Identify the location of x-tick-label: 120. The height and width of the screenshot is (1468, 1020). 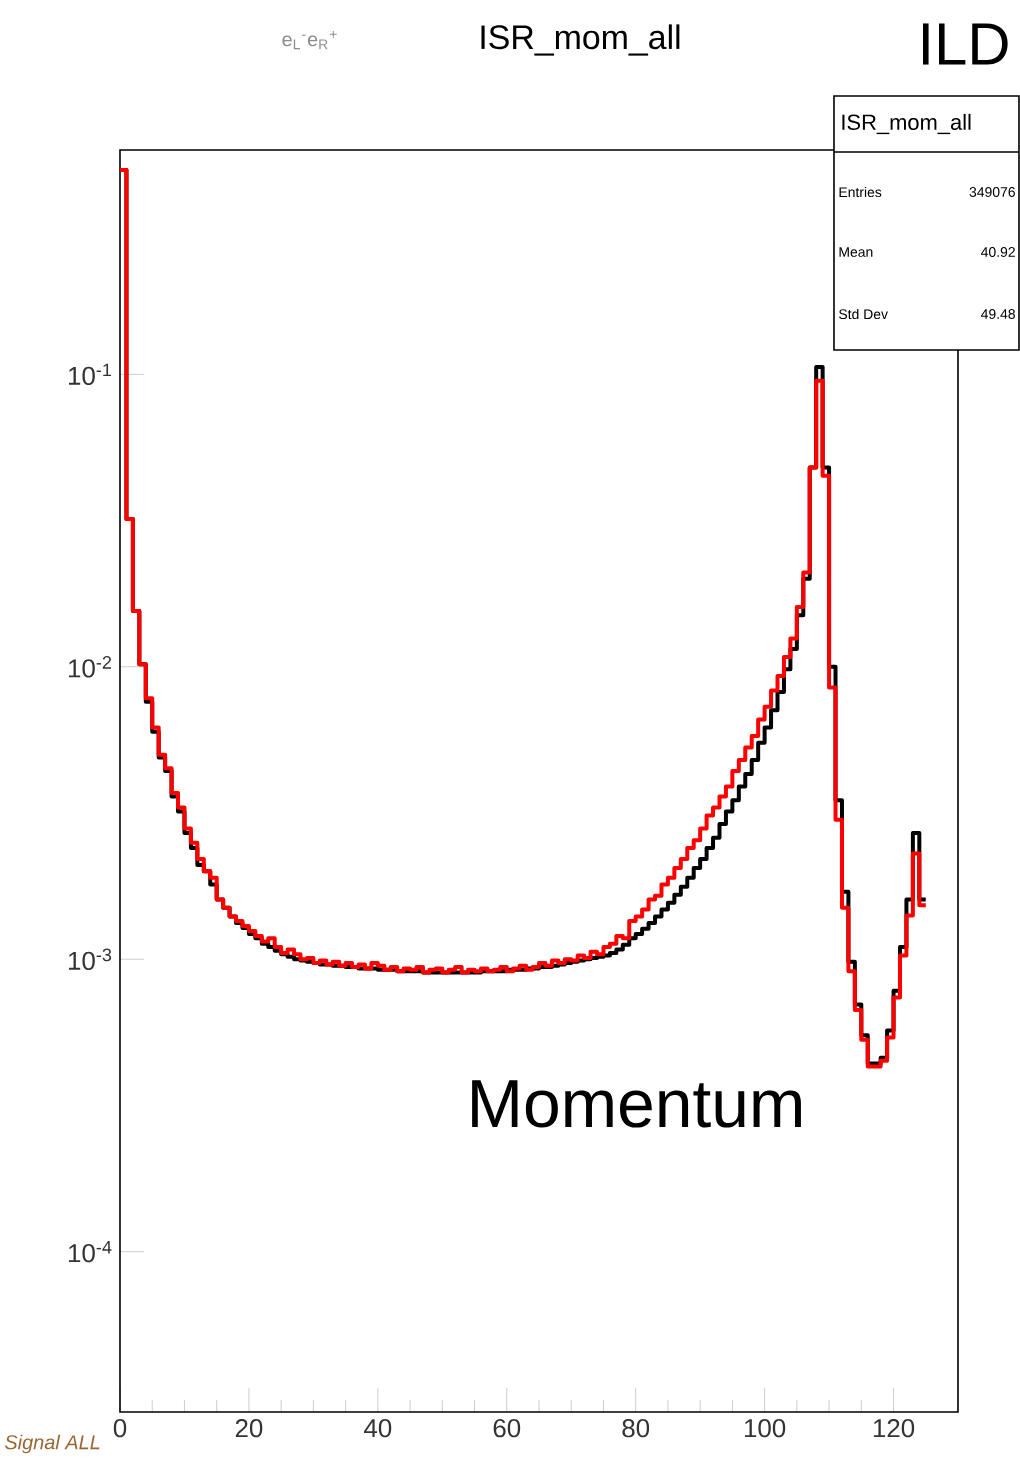
(894, 1428).